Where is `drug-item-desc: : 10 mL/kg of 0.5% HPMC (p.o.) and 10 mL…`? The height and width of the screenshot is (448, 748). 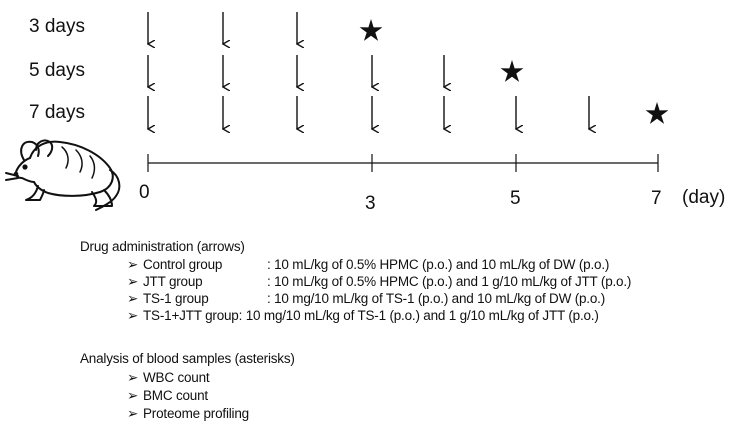
drug-item-desc: : 10 mL/kg of 0.5% HPMC (p.o.) and 10 mL… is located at coordinates (438, 264).